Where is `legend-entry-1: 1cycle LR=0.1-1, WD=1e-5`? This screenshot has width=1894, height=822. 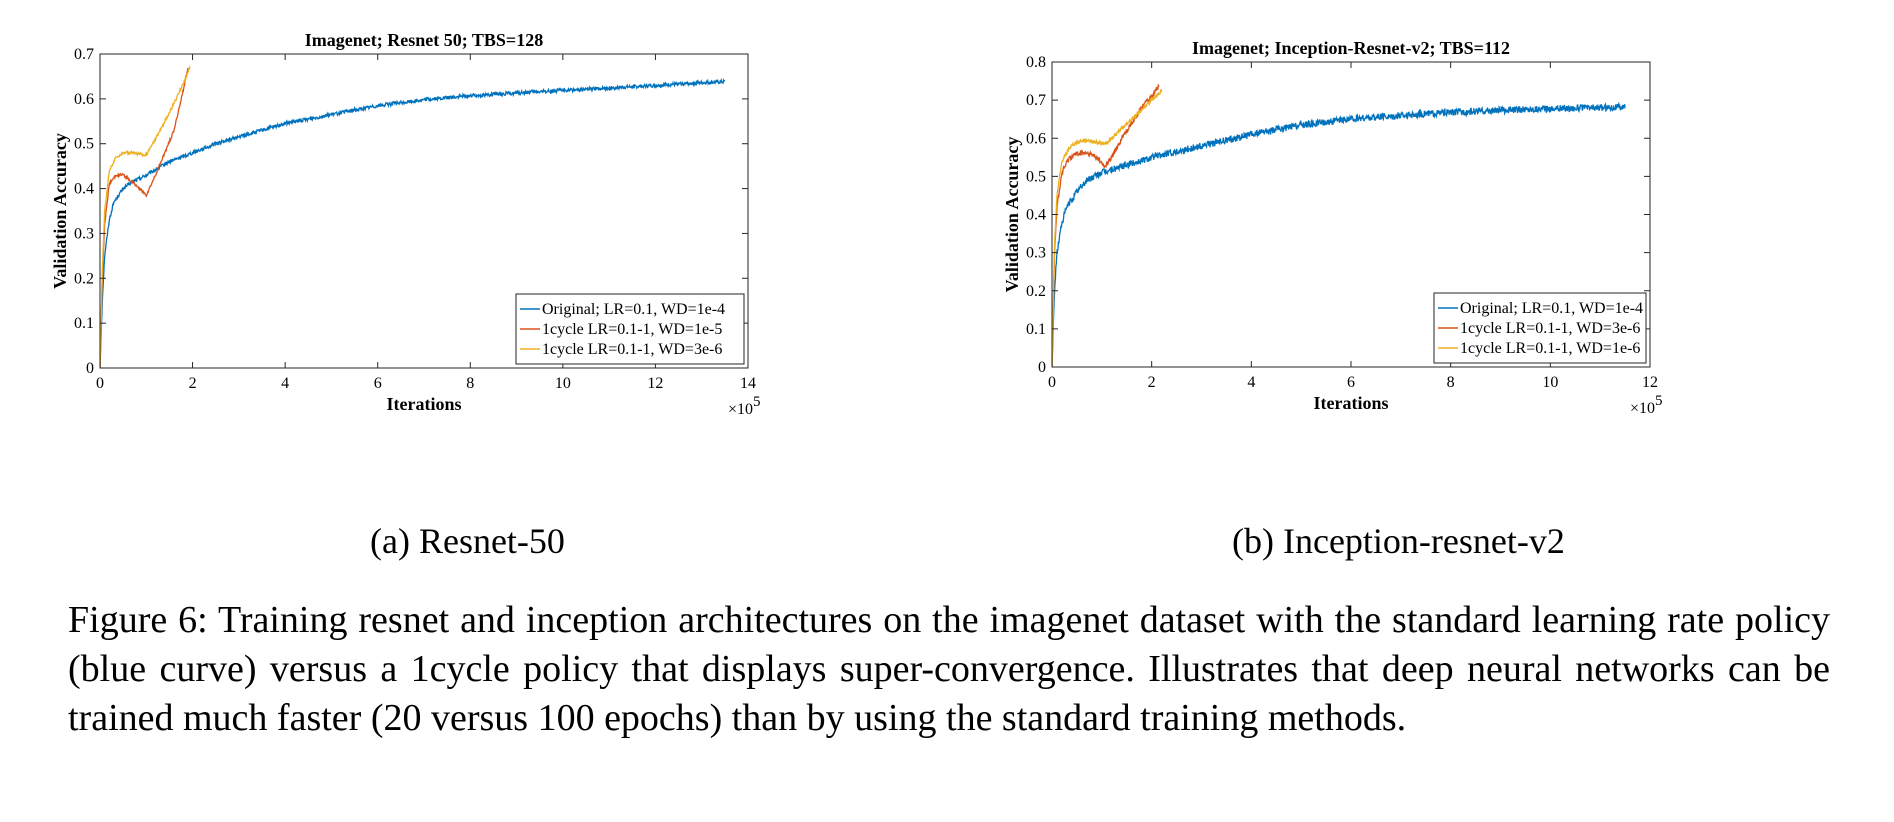 legend-entry-1: 1cycle LR=0.1-1, WD=1e-5 is located at coordinates (632, 329).